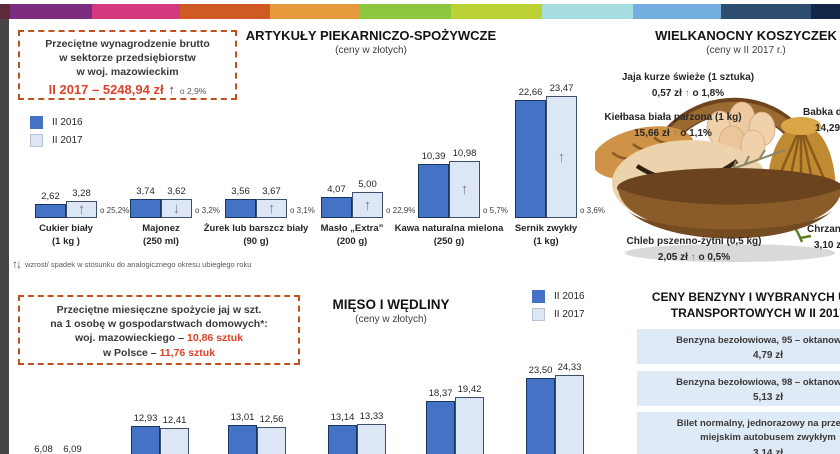 This screenshot has width=840, height=454. I want to click on item-name: Jaja kurze świeże (1 sztuka), so click(688, 77).